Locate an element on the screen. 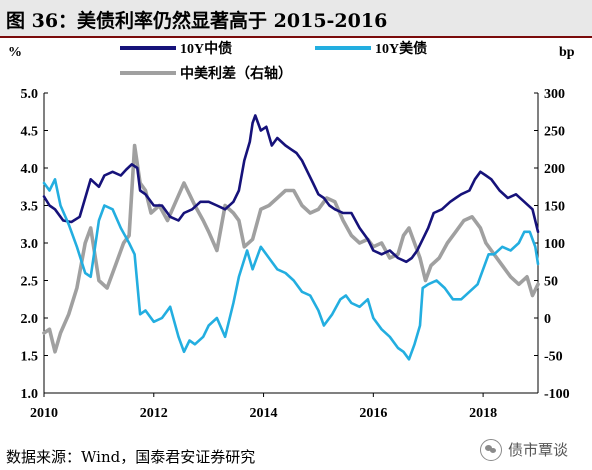  title-bar: 图 36：美债利率仍然显著高于 2015-2016 is located at coordinates (296, 19).